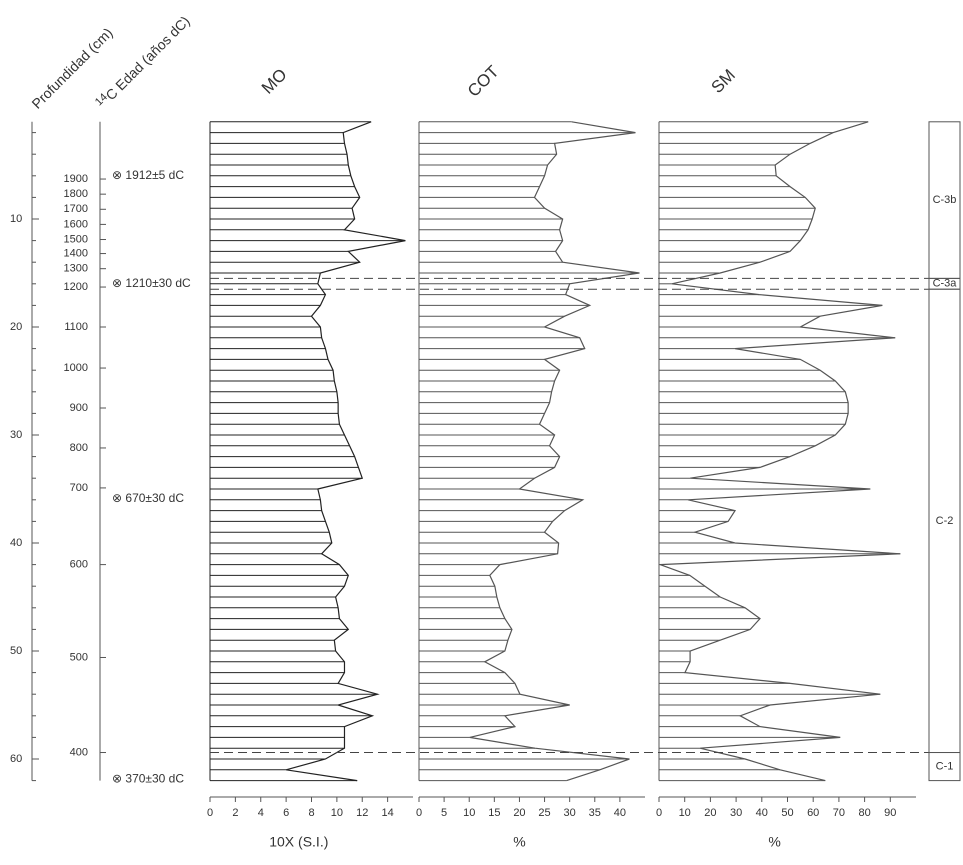 This screenshot has height=865, width=963. I want to click on date-label: ⊗ 670±30 dC, so click(148, 498).